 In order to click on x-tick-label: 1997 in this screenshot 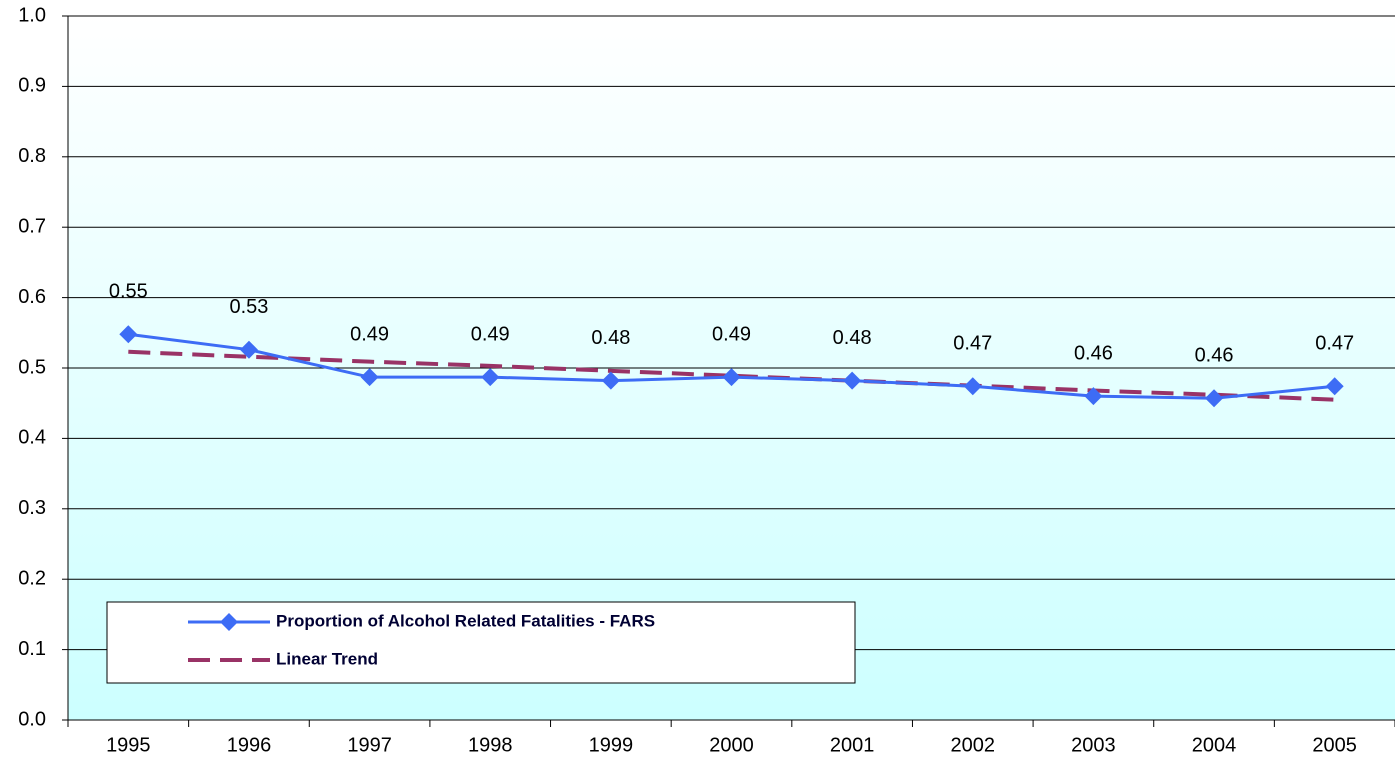, I will do `click(369, 745)`.